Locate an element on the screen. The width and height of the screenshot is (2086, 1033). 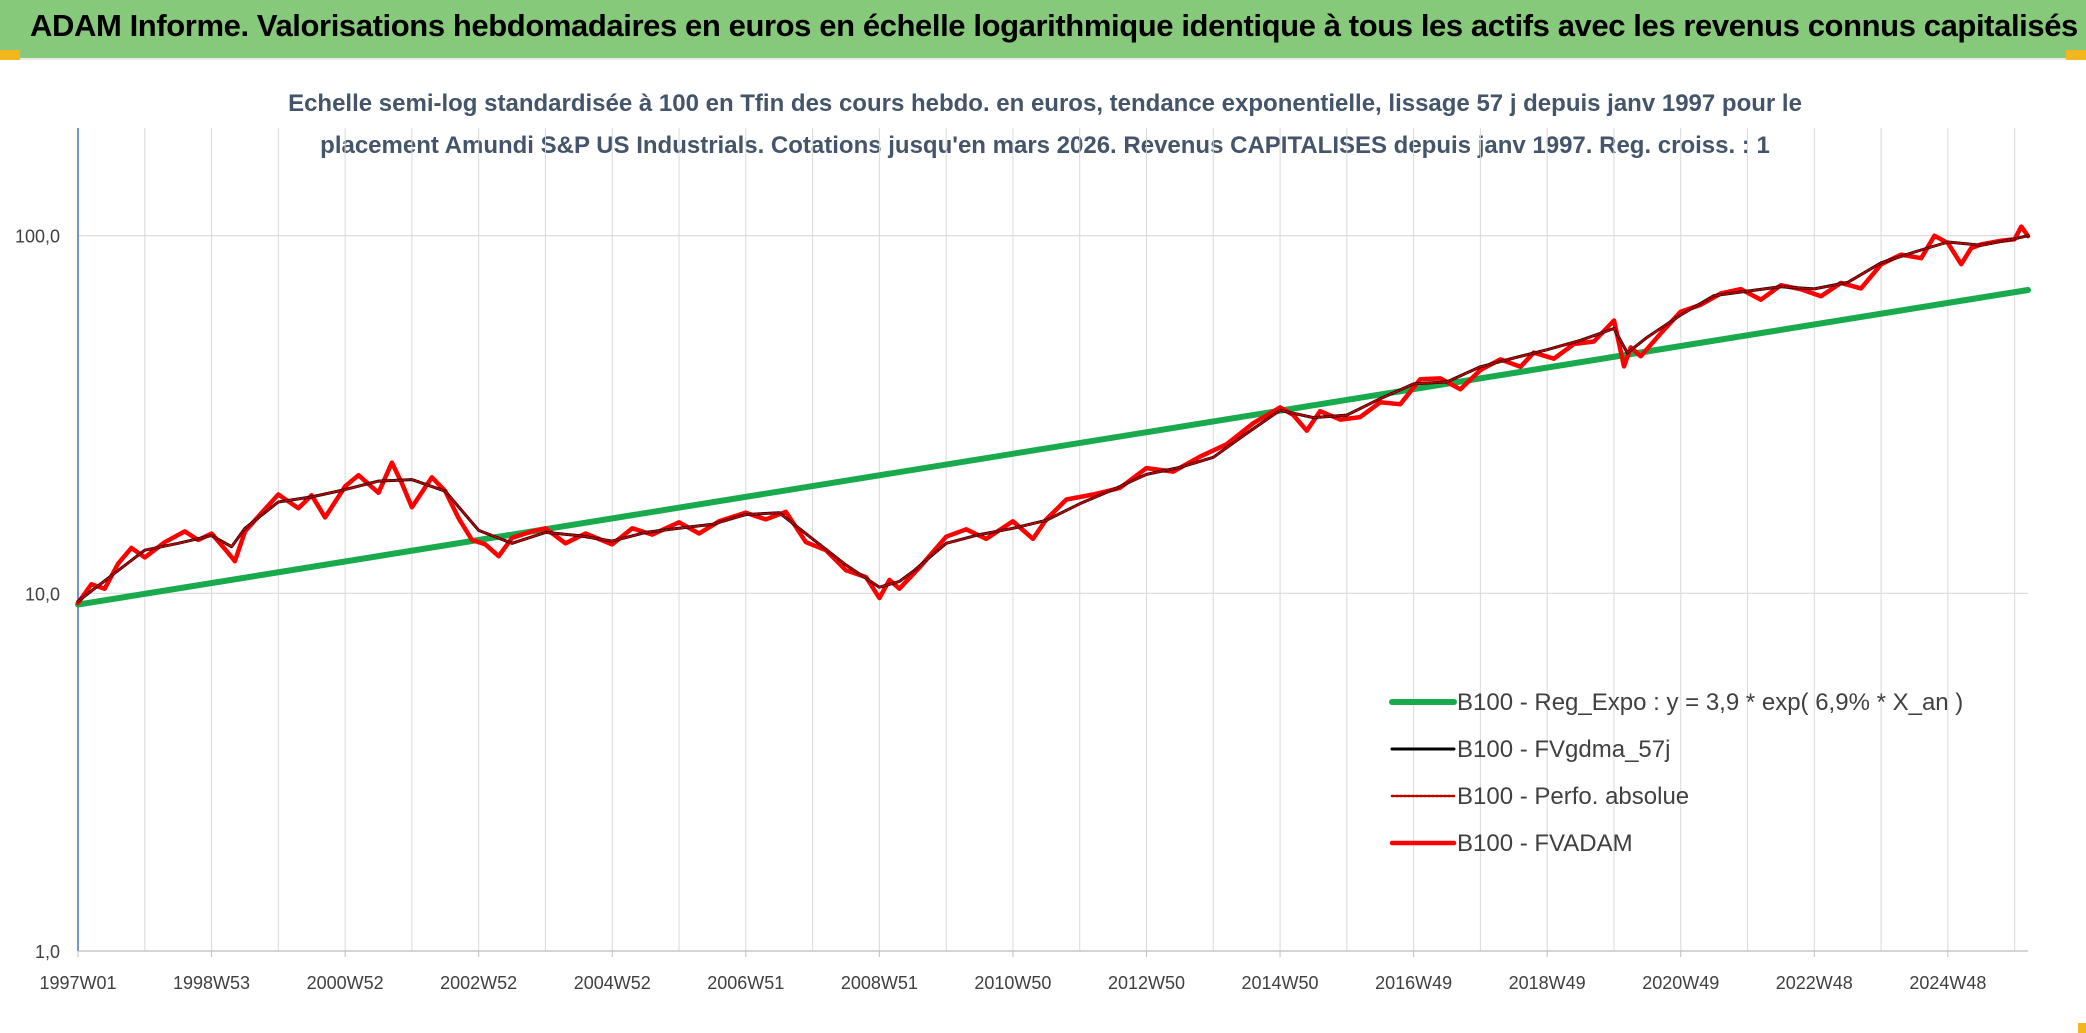
x-tick-label: 2016W49 is located at coordinates (1413, 983).